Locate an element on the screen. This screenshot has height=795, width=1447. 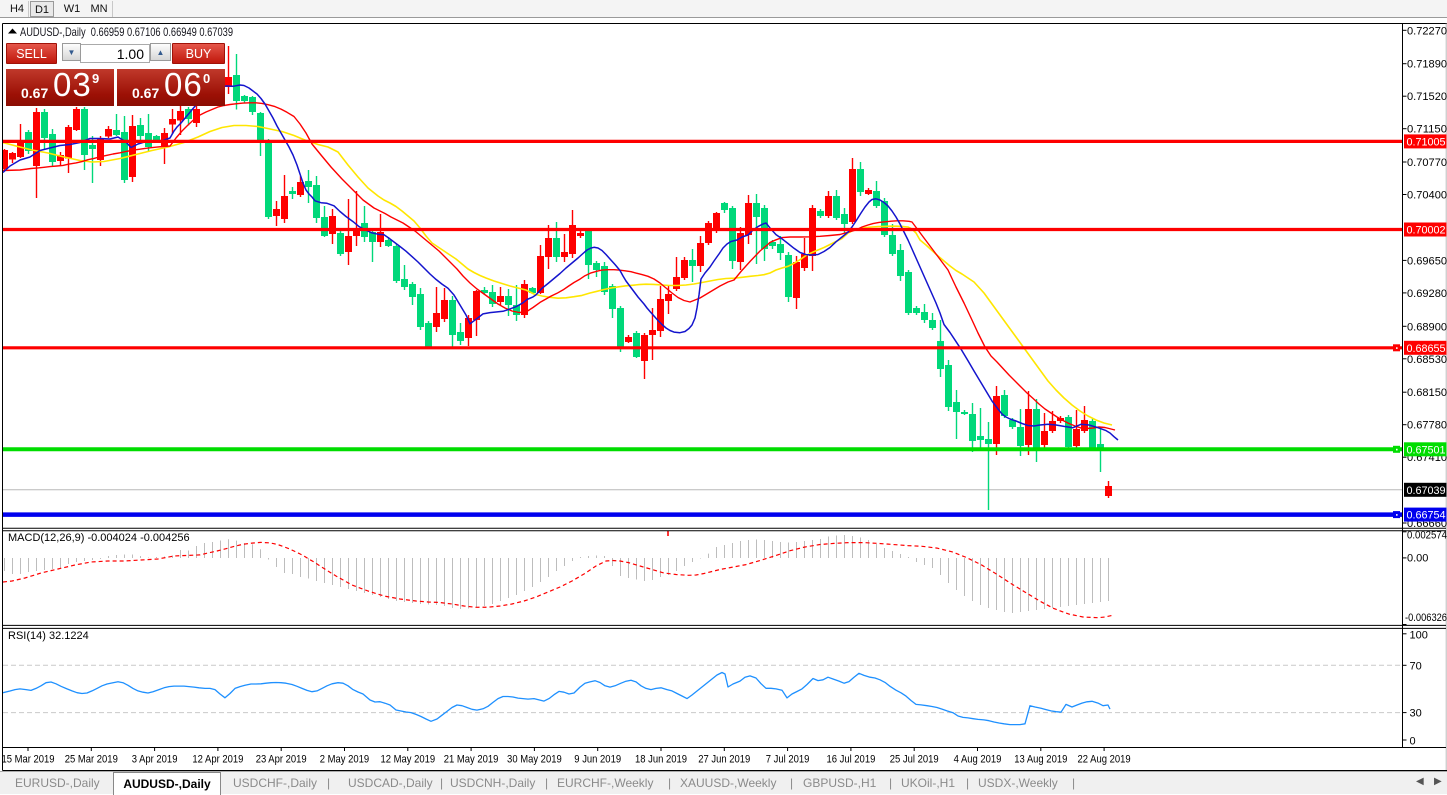
svg-text: 0.70770 is located at coordinates (1427, 163).